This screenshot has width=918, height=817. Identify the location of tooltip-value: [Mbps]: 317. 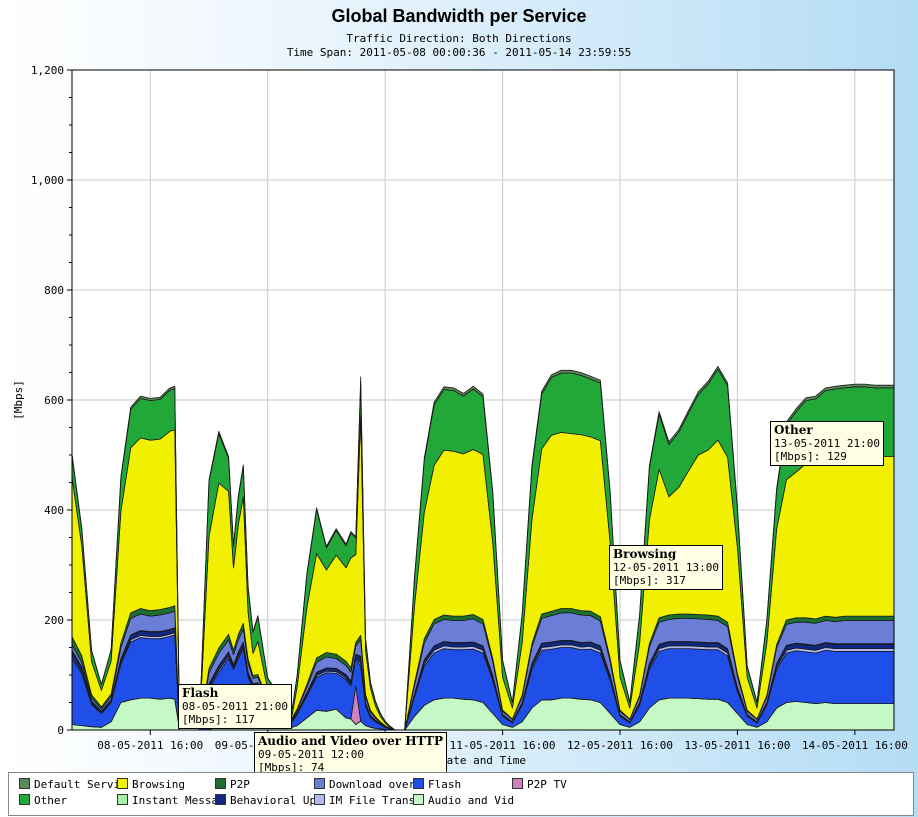
(649, 580).